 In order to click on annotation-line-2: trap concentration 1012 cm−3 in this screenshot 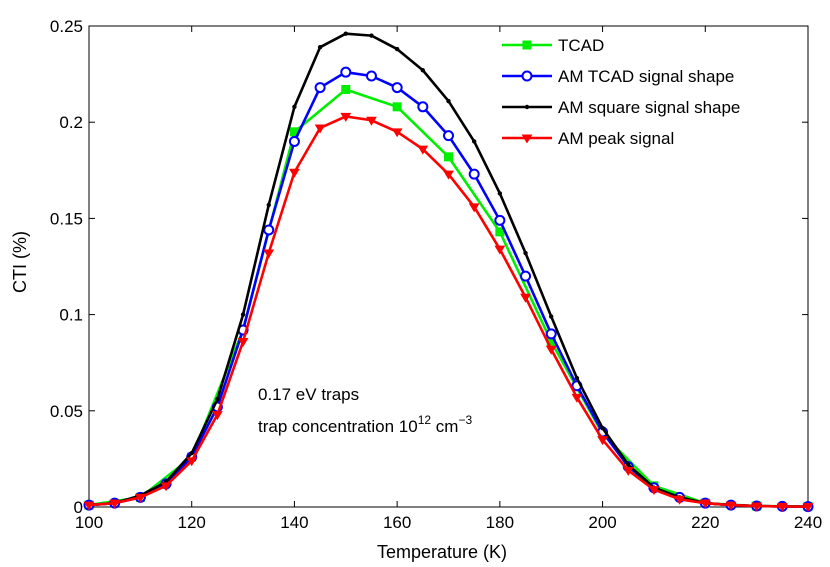, I will do `click(365, 424)`.